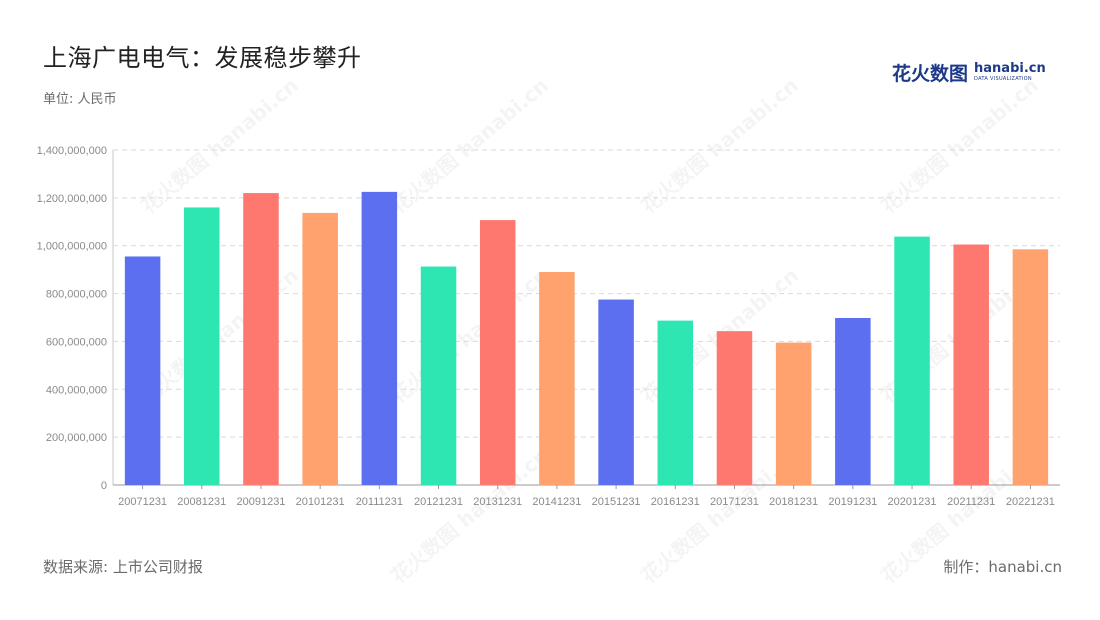 This screenshot has height=620, width=1100. What do you see at coordinates (142, 502) in the screenshot?
I see `x-tick-label: 20071231` at bounding box center [142, 502].